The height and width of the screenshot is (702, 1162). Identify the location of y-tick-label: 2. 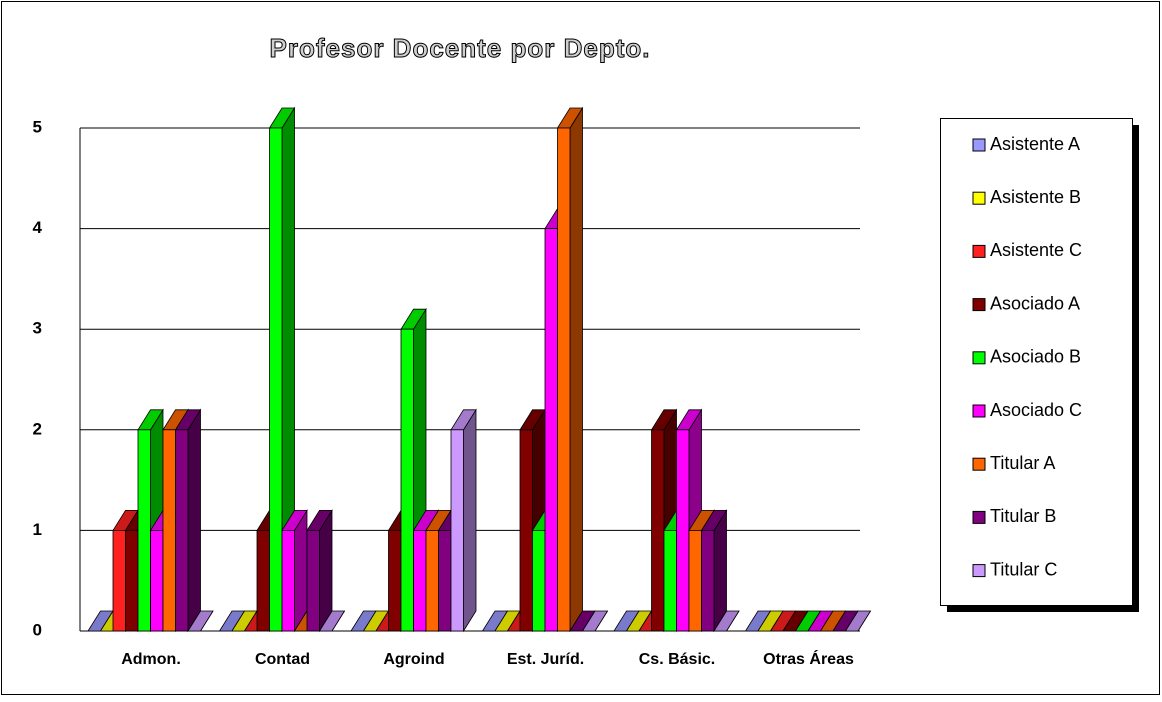
(37, 428).